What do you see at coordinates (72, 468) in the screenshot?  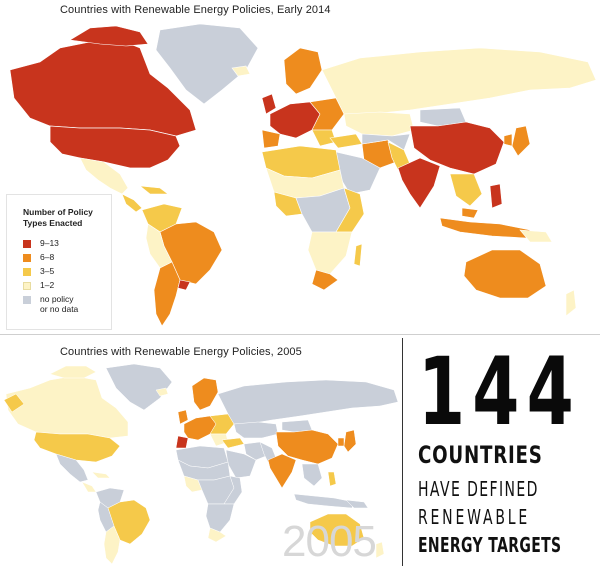 I see `region-mexico` at bounding box center [72, 468].